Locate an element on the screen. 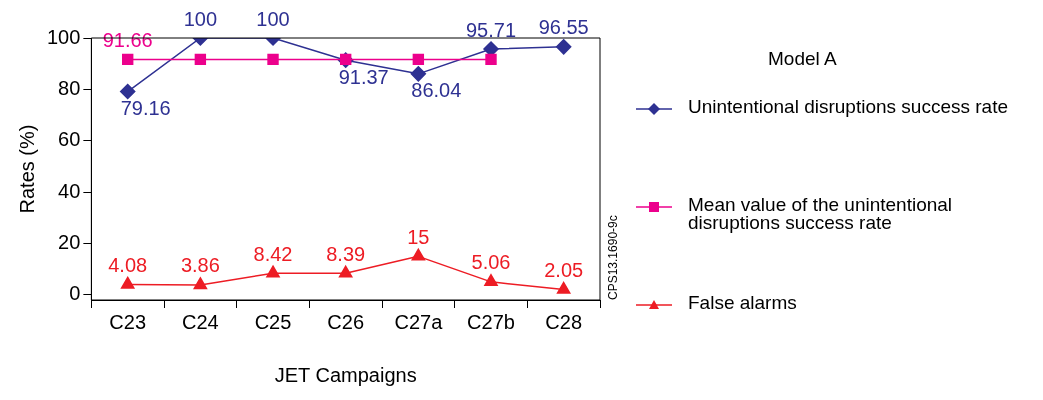 The width and height of the screenshot is (1043, 400). data-label: 8.39 is located at coordinates (346, 253).